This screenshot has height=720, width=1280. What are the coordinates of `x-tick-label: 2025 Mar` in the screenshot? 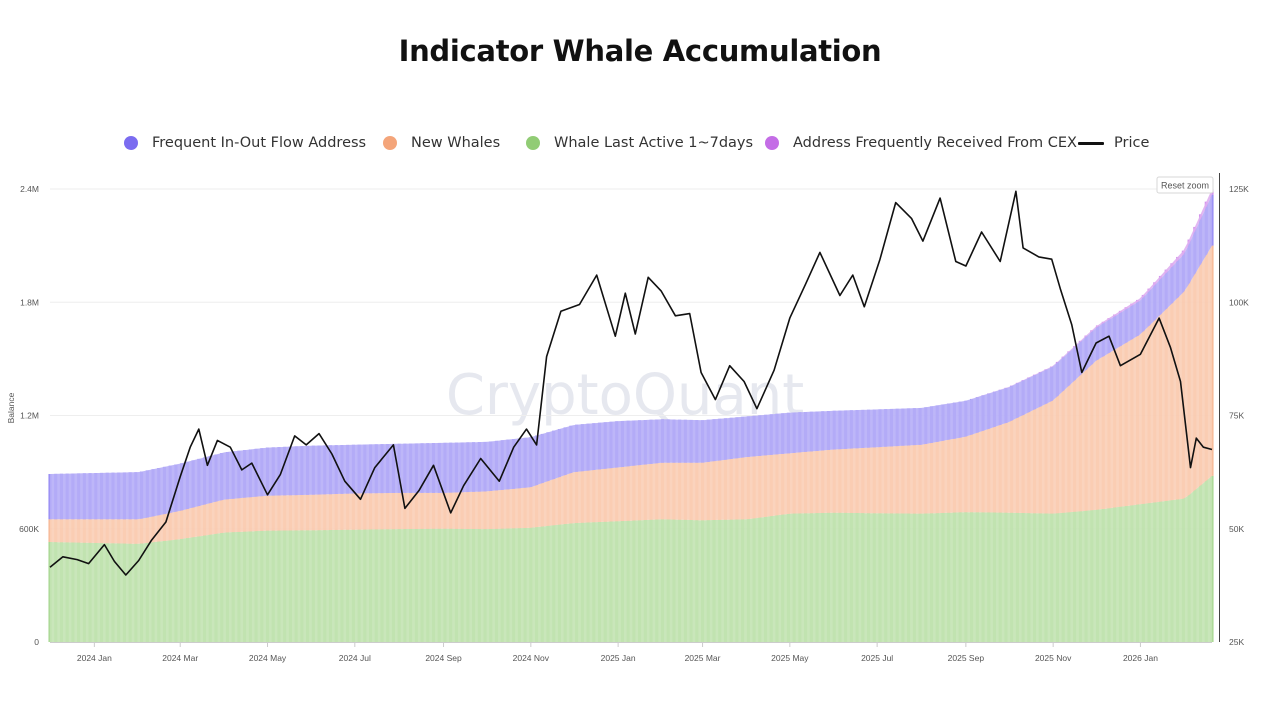 It's located at (703, 658).